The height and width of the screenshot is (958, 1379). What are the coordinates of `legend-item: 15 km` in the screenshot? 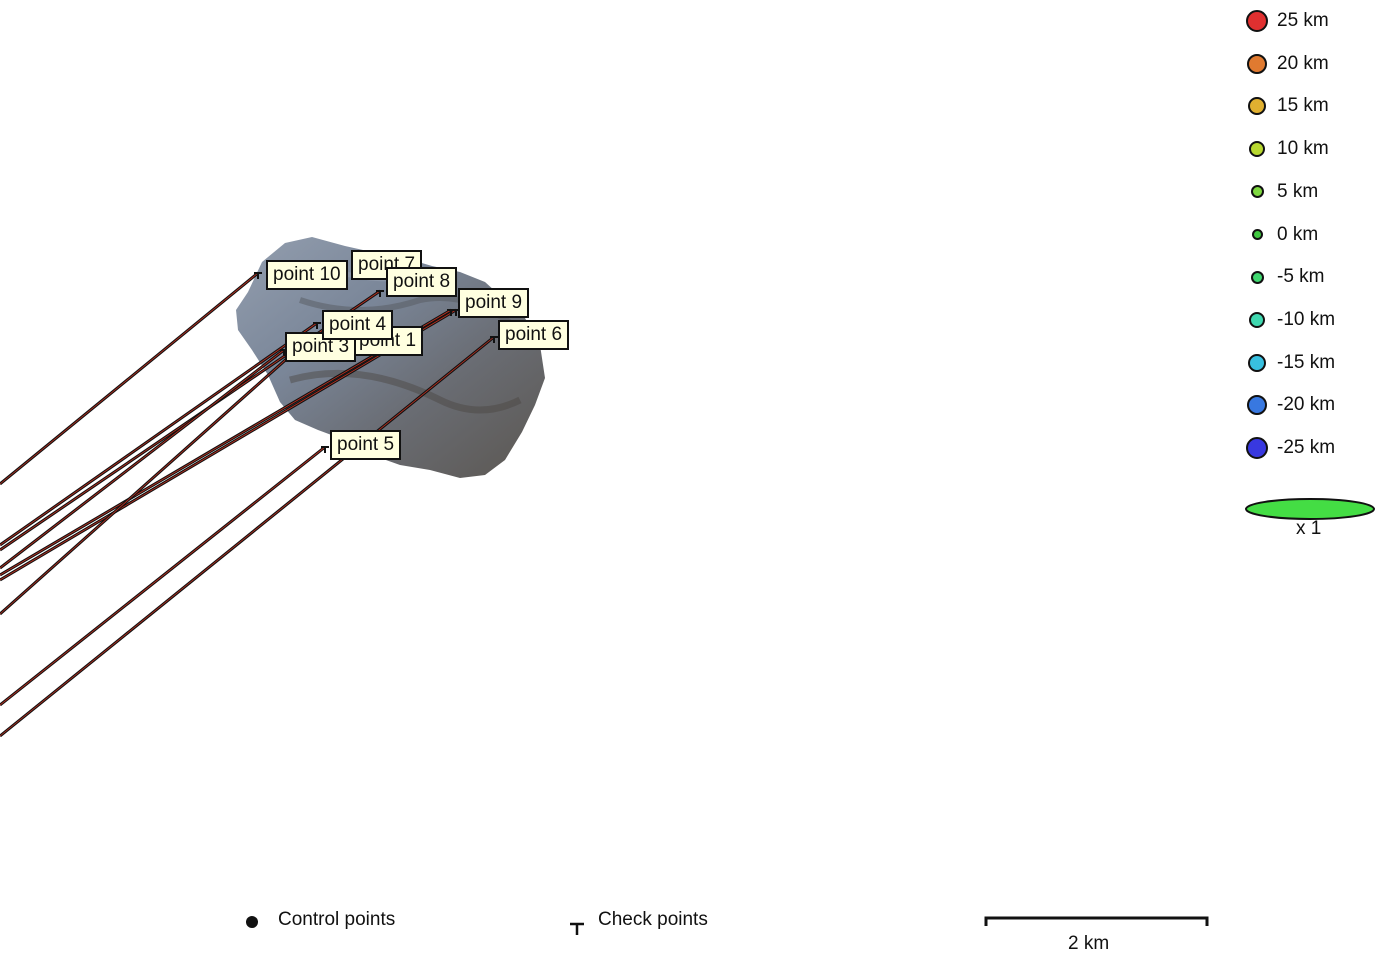 It's located at (1286, 106).